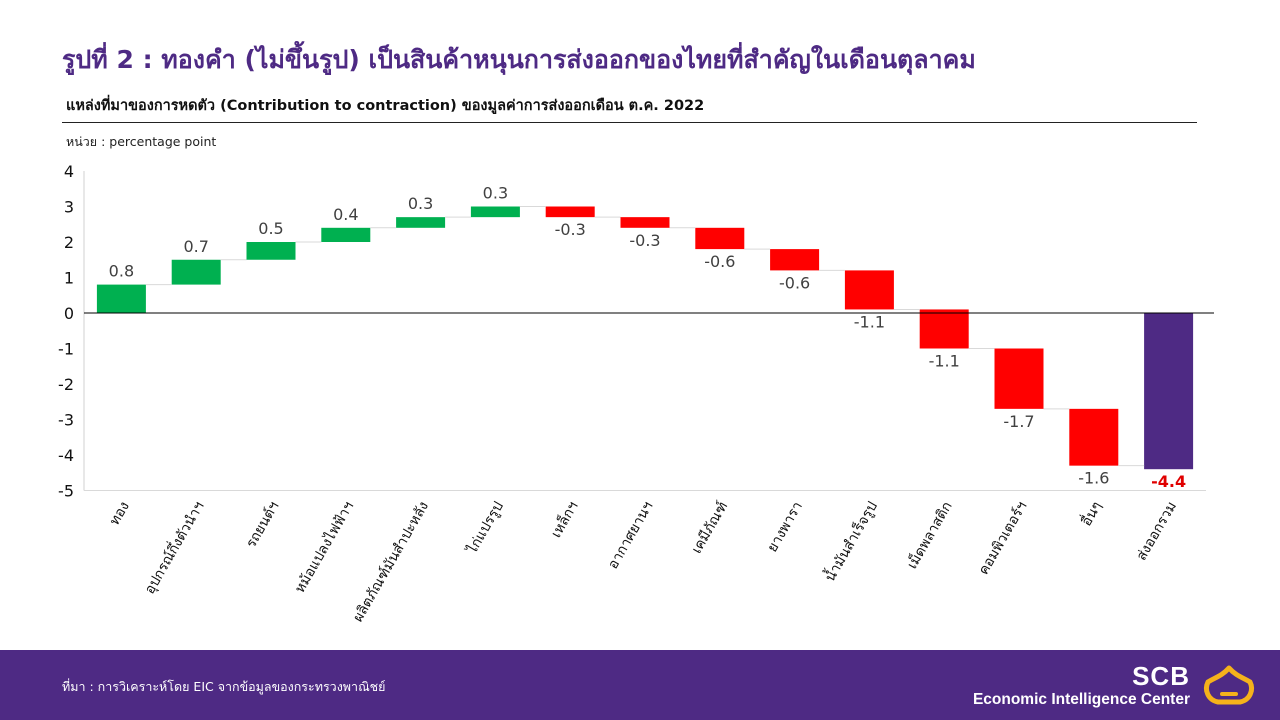 This screenshot has width=1280, height=720. I want to click on y-tick-label: 2, so click(69, 242).